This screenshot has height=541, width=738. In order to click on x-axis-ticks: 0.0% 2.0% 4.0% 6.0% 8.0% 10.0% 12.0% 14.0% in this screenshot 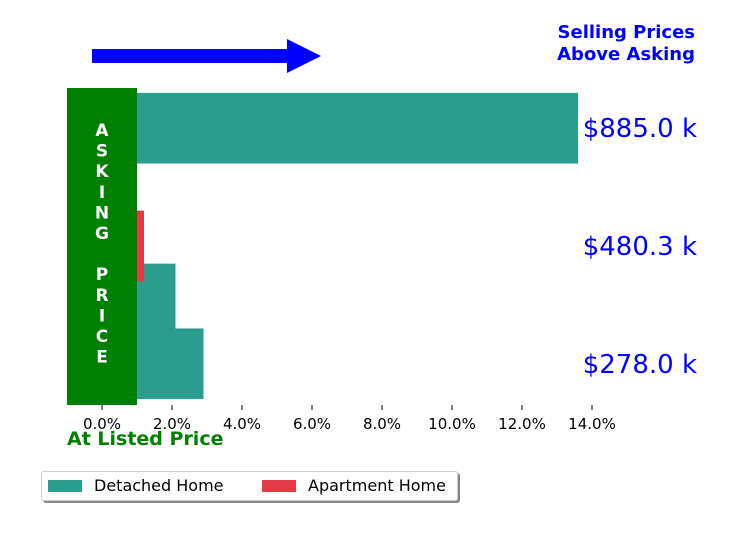, I will do `click(349, 419)`.